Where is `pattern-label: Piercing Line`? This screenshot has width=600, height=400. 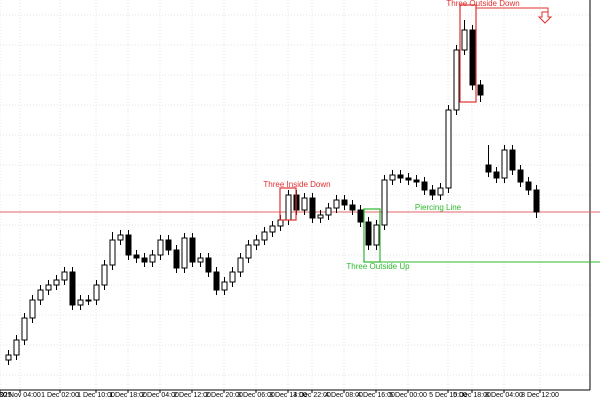 pattern-label: Piercing Line is located at coordinates (438, 207).